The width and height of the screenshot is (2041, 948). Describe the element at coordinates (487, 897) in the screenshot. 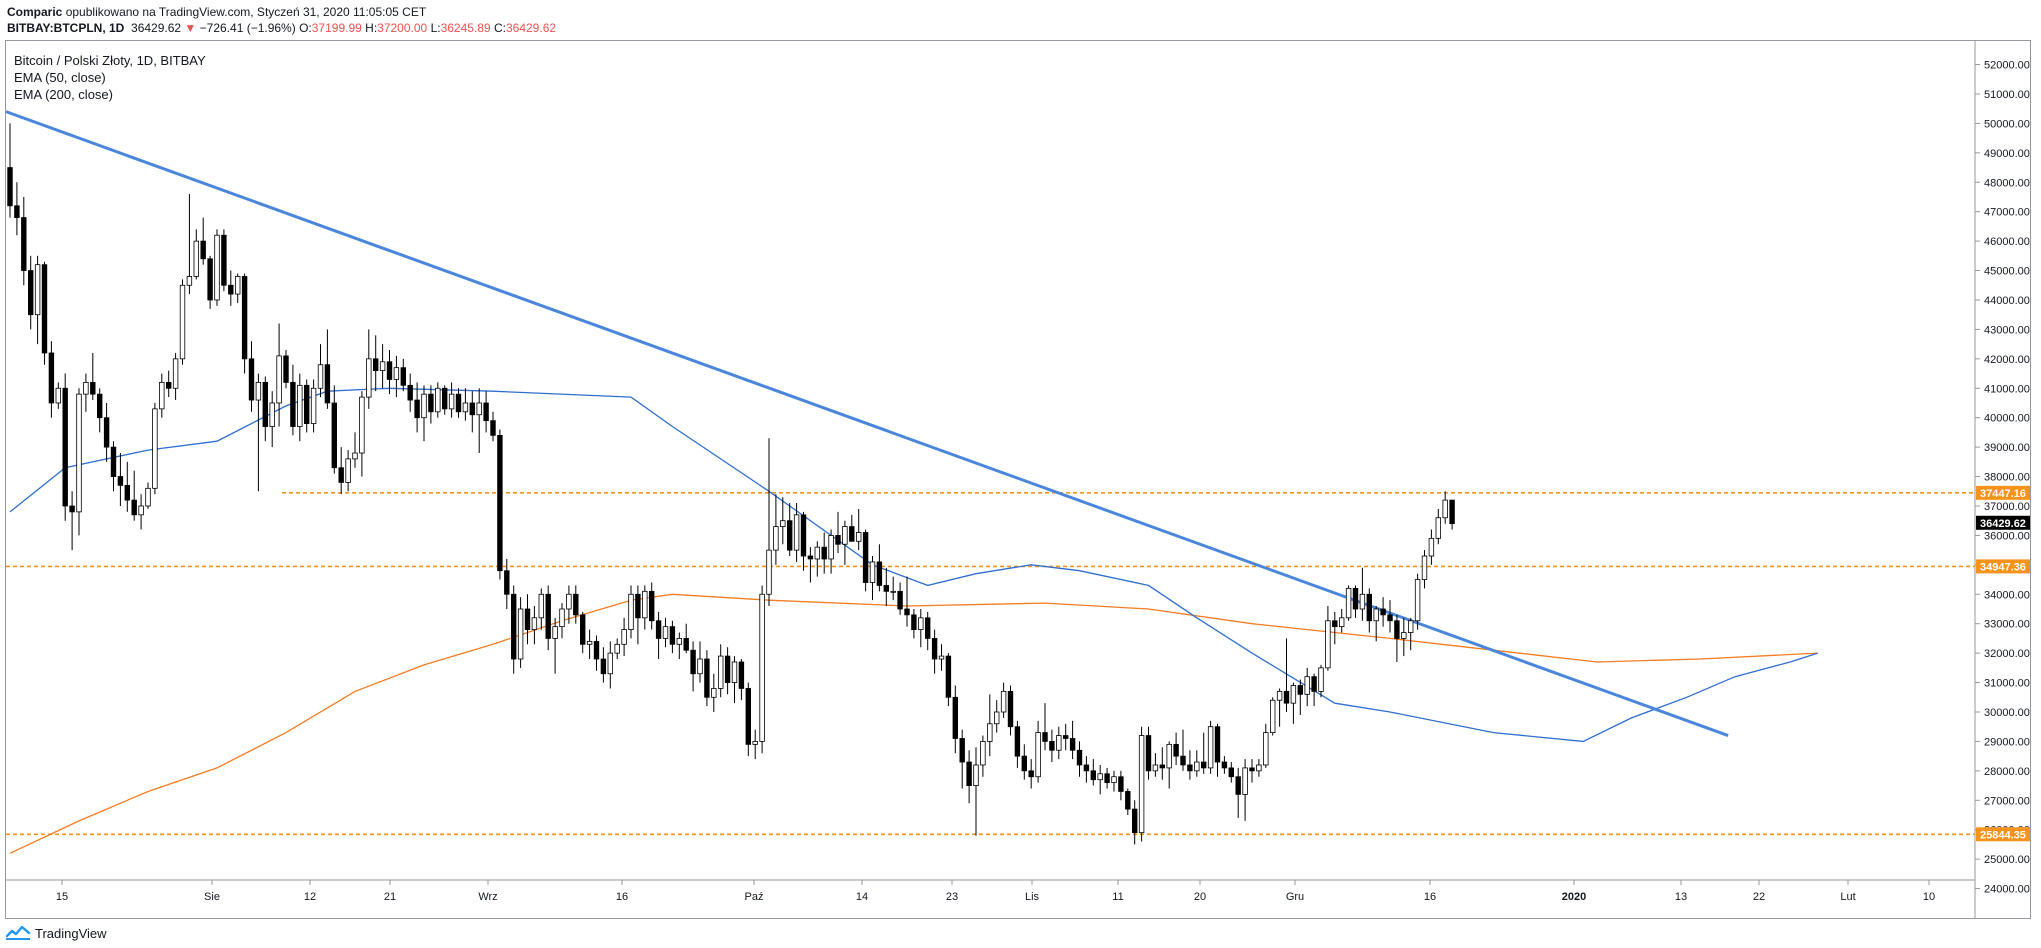

I see `x-tick-label: Wrz` at that location.